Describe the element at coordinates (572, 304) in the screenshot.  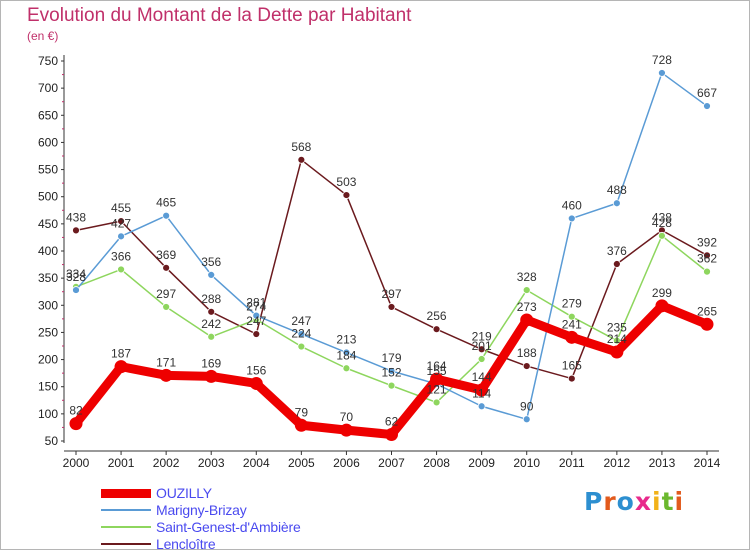
I see `data-label: 279` at that location.